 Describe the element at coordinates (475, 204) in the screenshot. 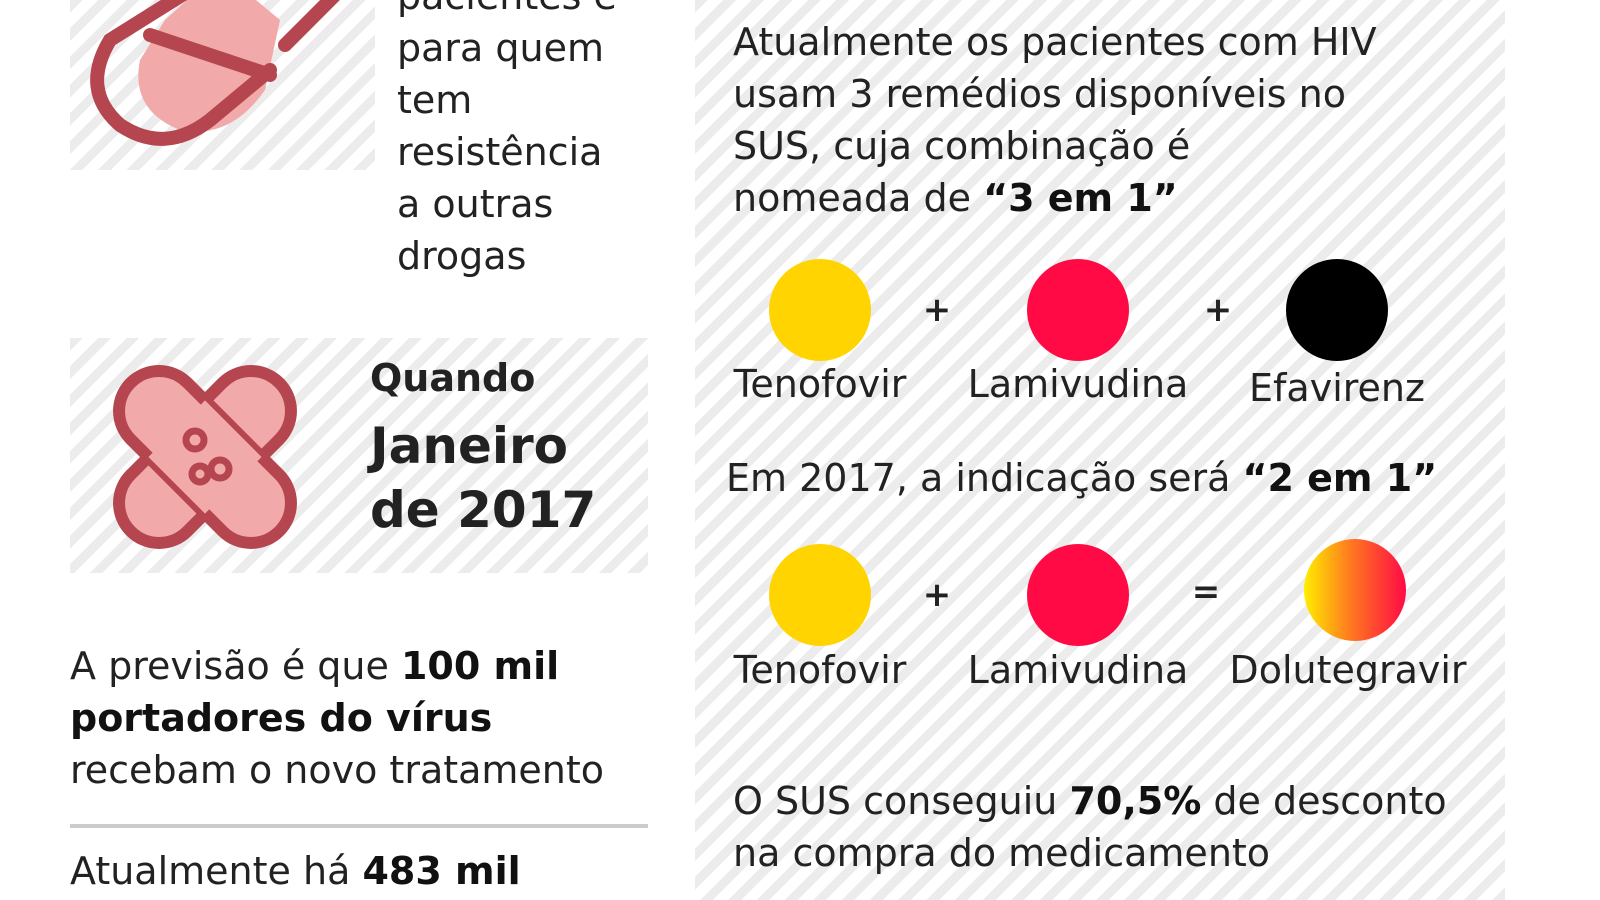

I see `text-line: a outras` at that location.